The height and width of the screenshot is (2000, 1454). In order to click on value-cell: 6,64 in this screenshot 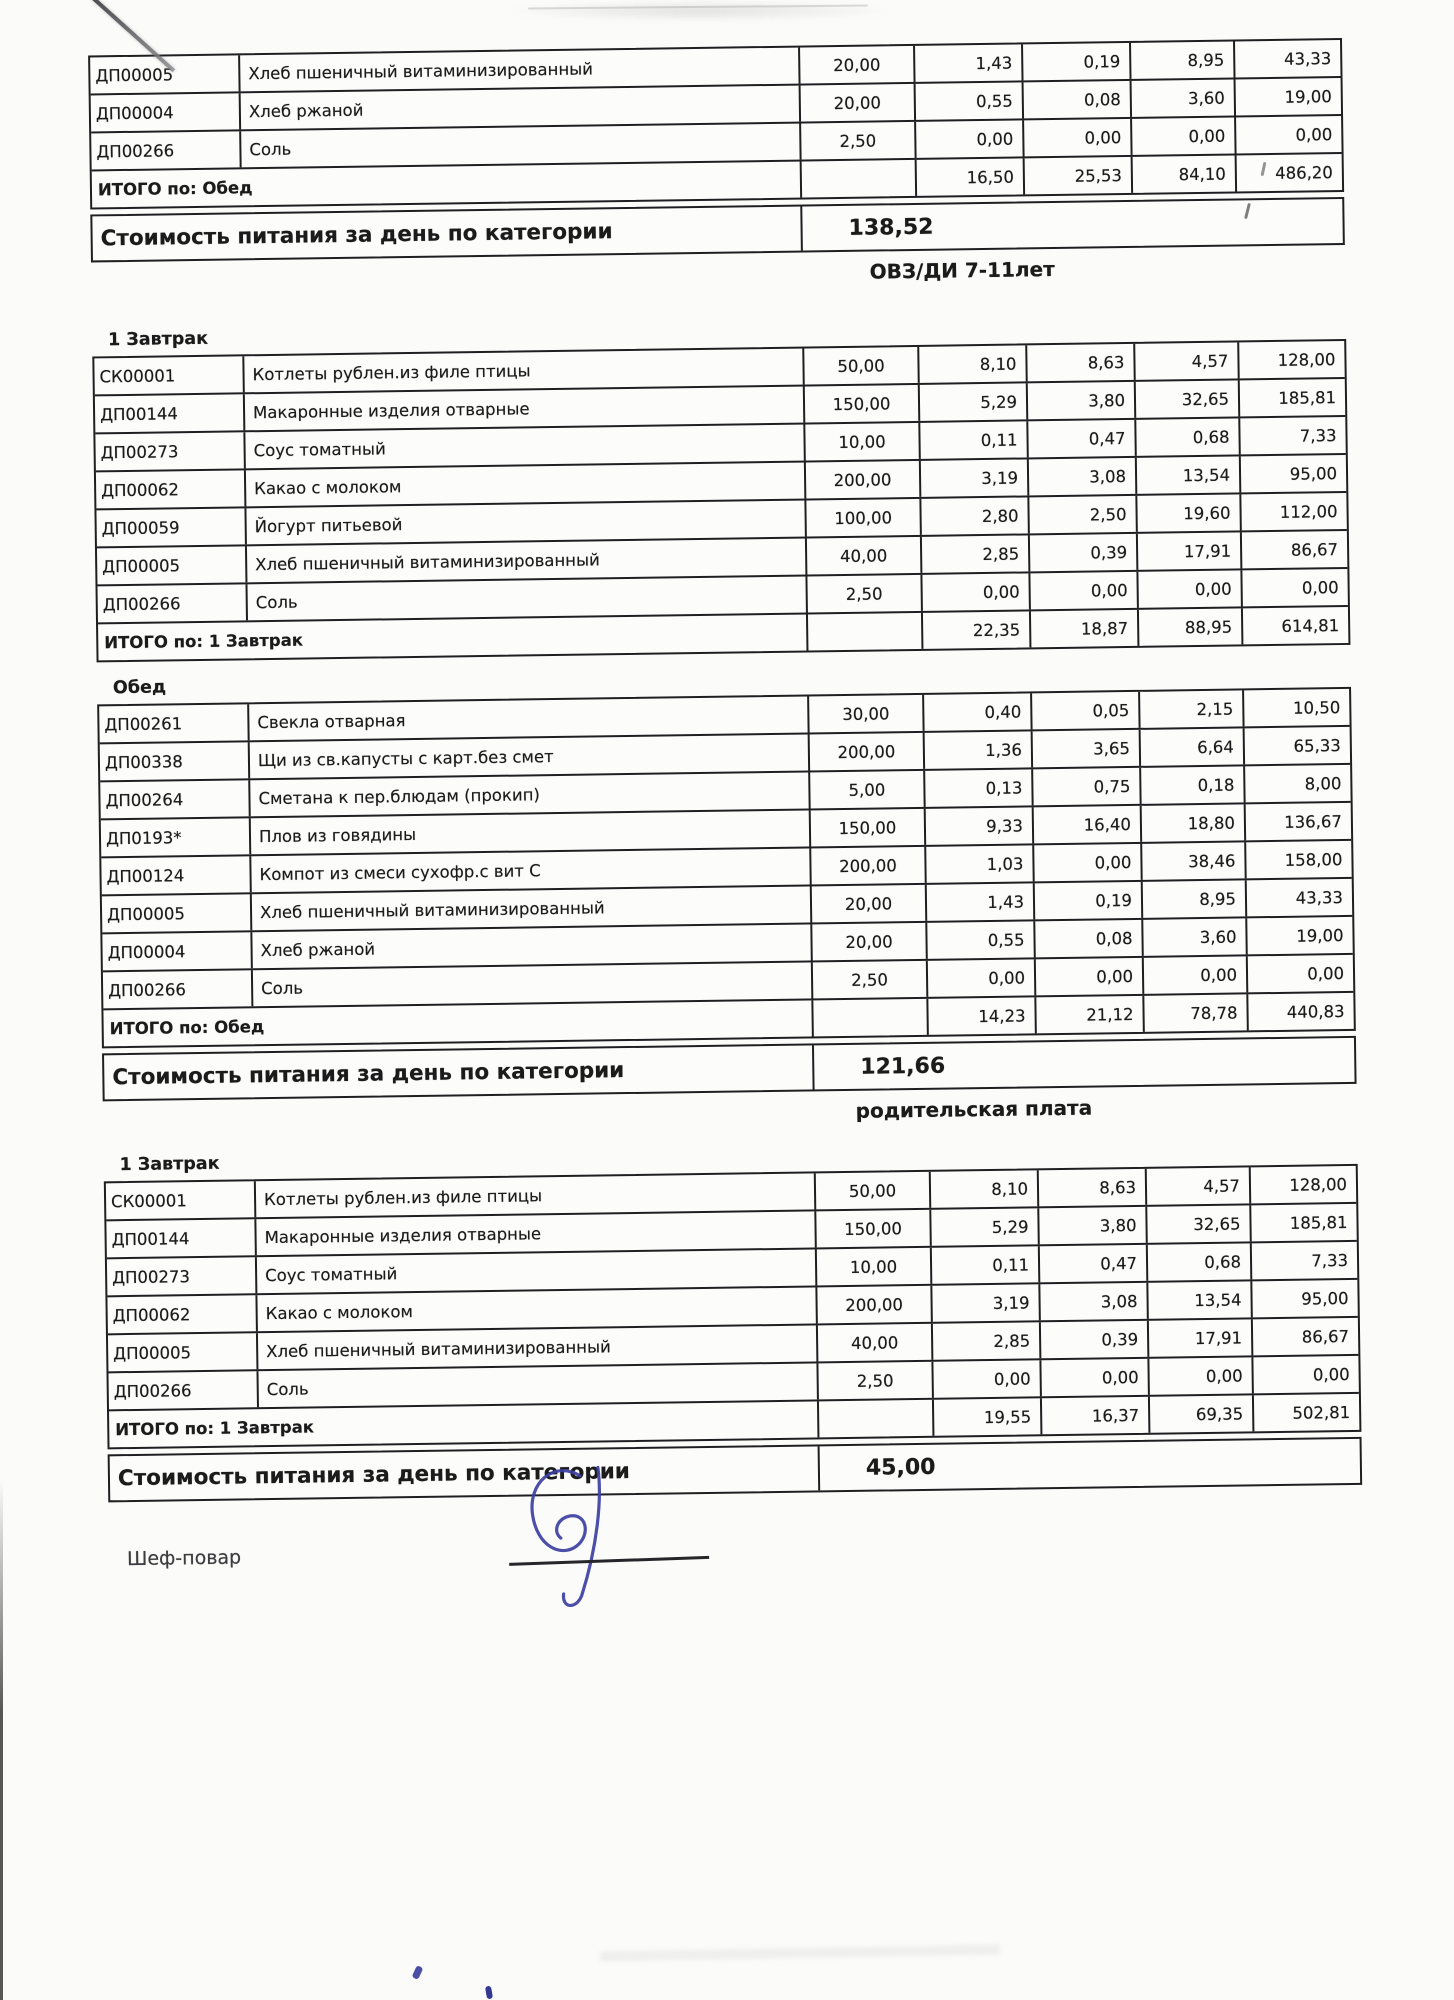, I will do `click(1193, 747)`.